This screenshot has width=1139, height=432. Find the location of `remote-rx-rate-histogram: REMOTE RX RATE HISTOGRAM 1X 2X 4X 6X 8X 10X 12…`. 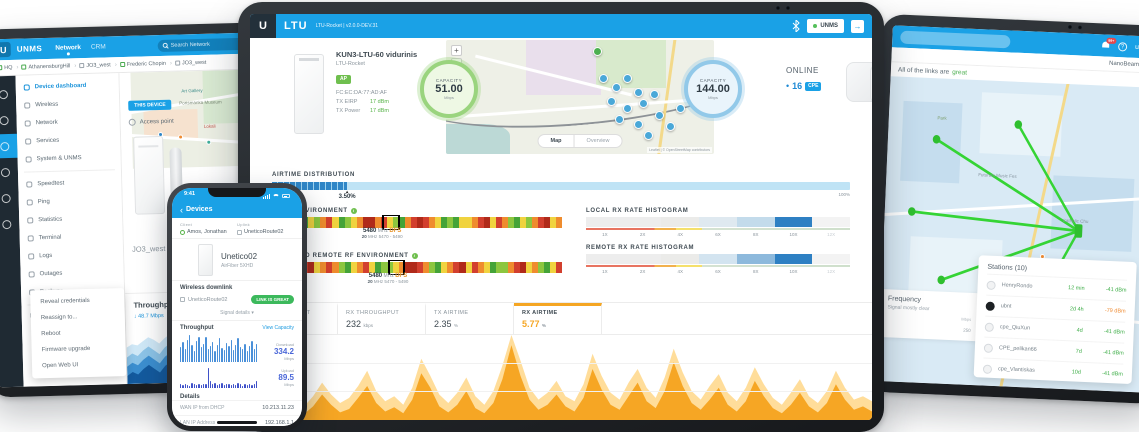

remote-rx-rate-histogram: REMOTE RX RATE HISTOGRAM 1X 2X 4X 6X 8X 10X 12… is located at coordinates (718, 259).